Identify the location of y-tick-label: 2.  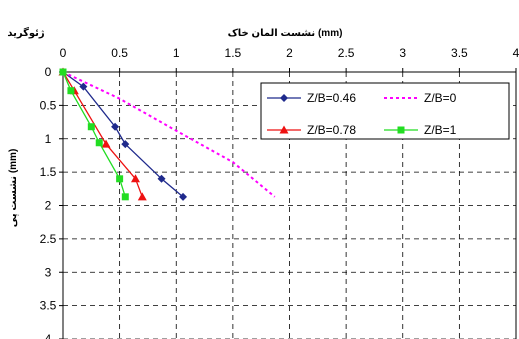
(48, 206).